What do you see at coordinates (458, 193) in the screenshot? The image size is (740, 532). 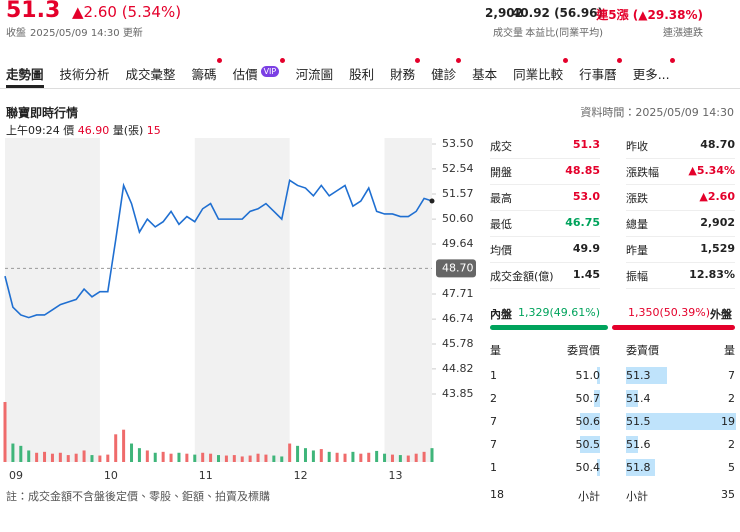 I see `y-tick-label: 51.57` at bounding box center [458, 193].